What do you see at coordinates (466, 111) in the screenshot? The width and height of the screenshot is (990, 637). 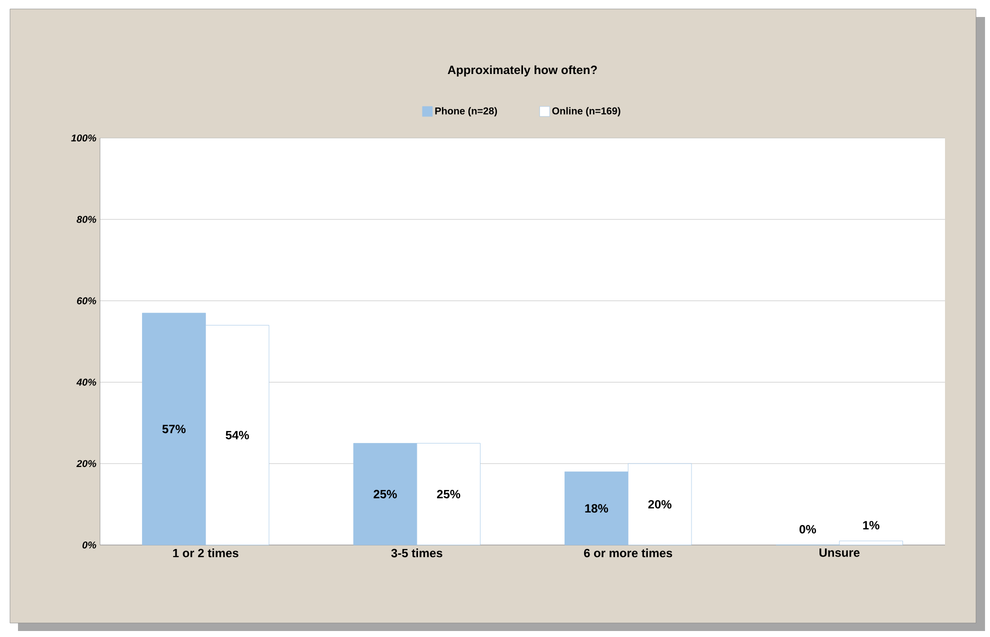 I see `legend-label: Phone (n=28)` at bounding box center [466, 111].